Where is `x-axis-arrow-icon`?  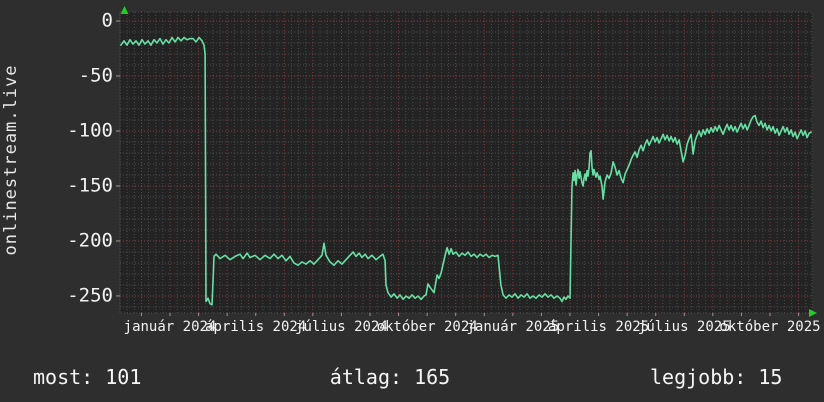 x-axis-arrow-icon is located at coordinates (813, 313).